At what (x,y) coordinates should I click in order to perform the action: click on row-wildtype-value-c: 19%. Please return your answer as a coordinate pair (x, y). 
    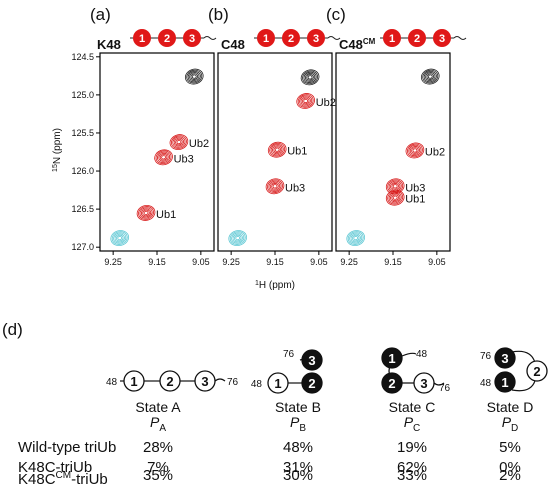
    Looking at the image, I should click on (412, 447).